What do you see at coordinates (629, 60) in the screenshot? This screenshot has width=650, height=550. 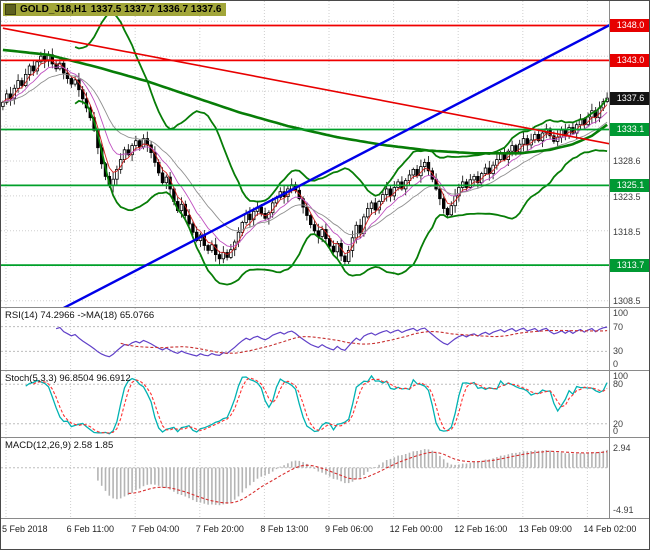 I see `price-level-badge-resistance: 1343.0` at bounding box center [629, 60].